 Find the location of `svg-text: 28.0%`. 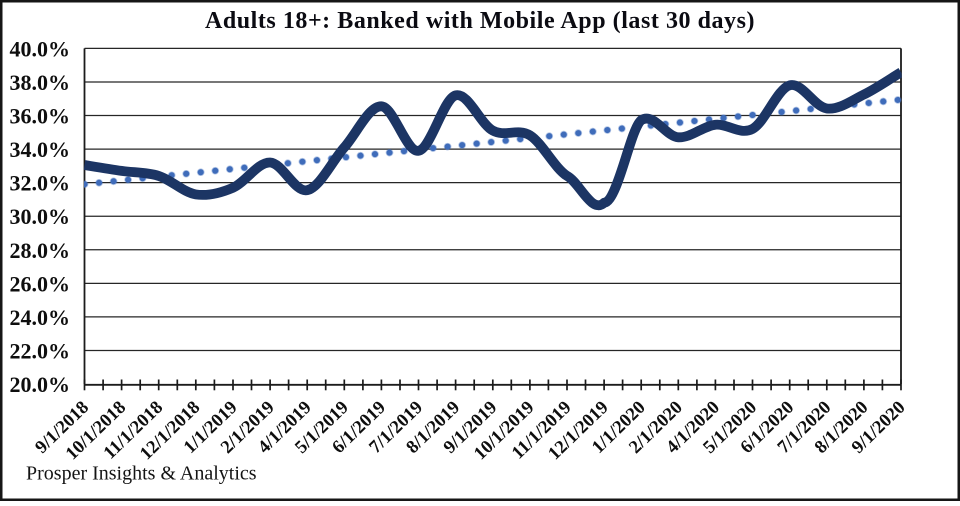

svg-text: 28.0% is located at coordinates (40, 250).